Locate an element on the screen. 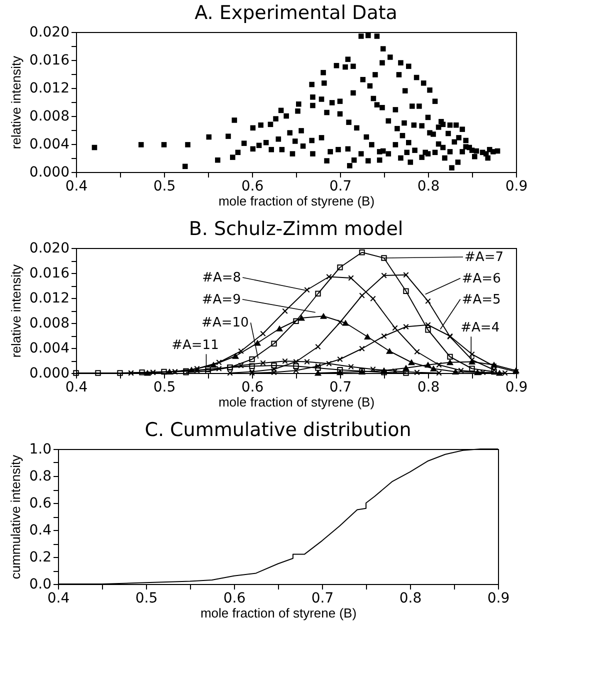 The image size is (589, 675). annotation: #A=10 is located at coordinates (225, 323).